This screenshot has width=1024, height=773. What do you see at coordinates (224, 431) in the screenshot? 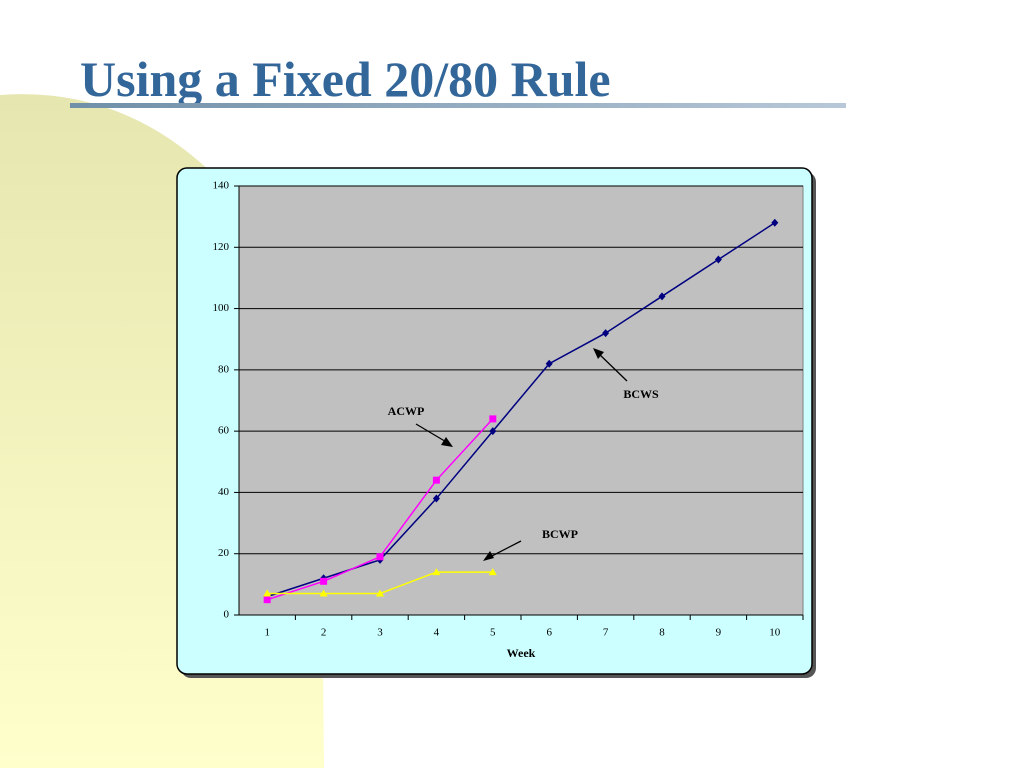
I see `y-tick-label: 60` at bounding box center [224, 431].